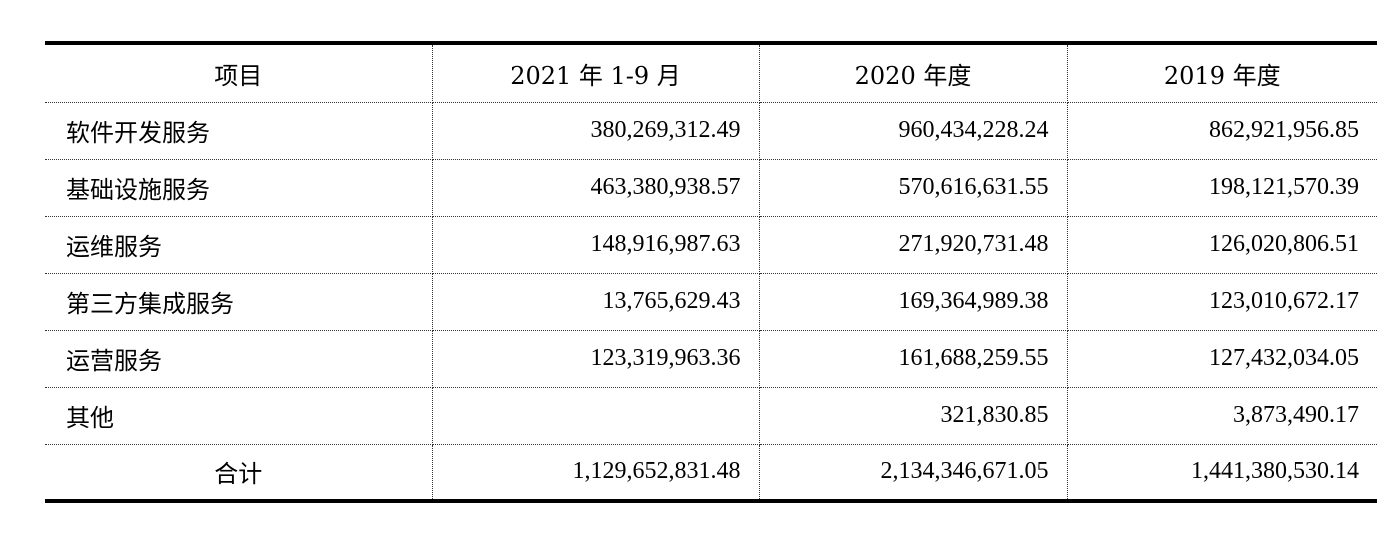 The width and height of the screenshot is (1400, 537). Describe the element at coordinates (1221, 188) in the screenshot. I see `value-2019: 198,121,570.39` at that location.